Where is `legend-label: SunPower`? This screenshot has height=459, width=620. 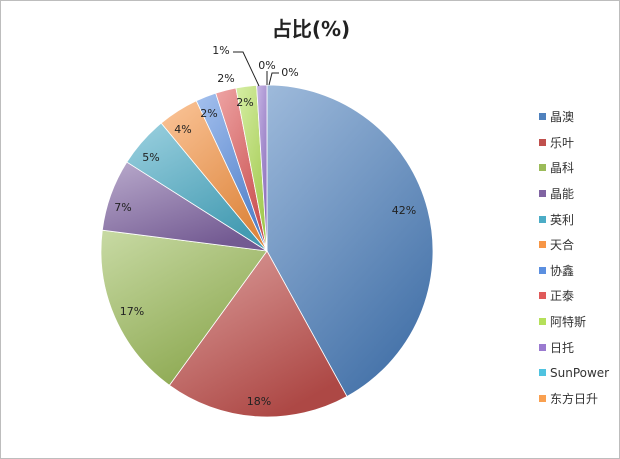
legend-label: SunPower is located at coordinates (580, 372).